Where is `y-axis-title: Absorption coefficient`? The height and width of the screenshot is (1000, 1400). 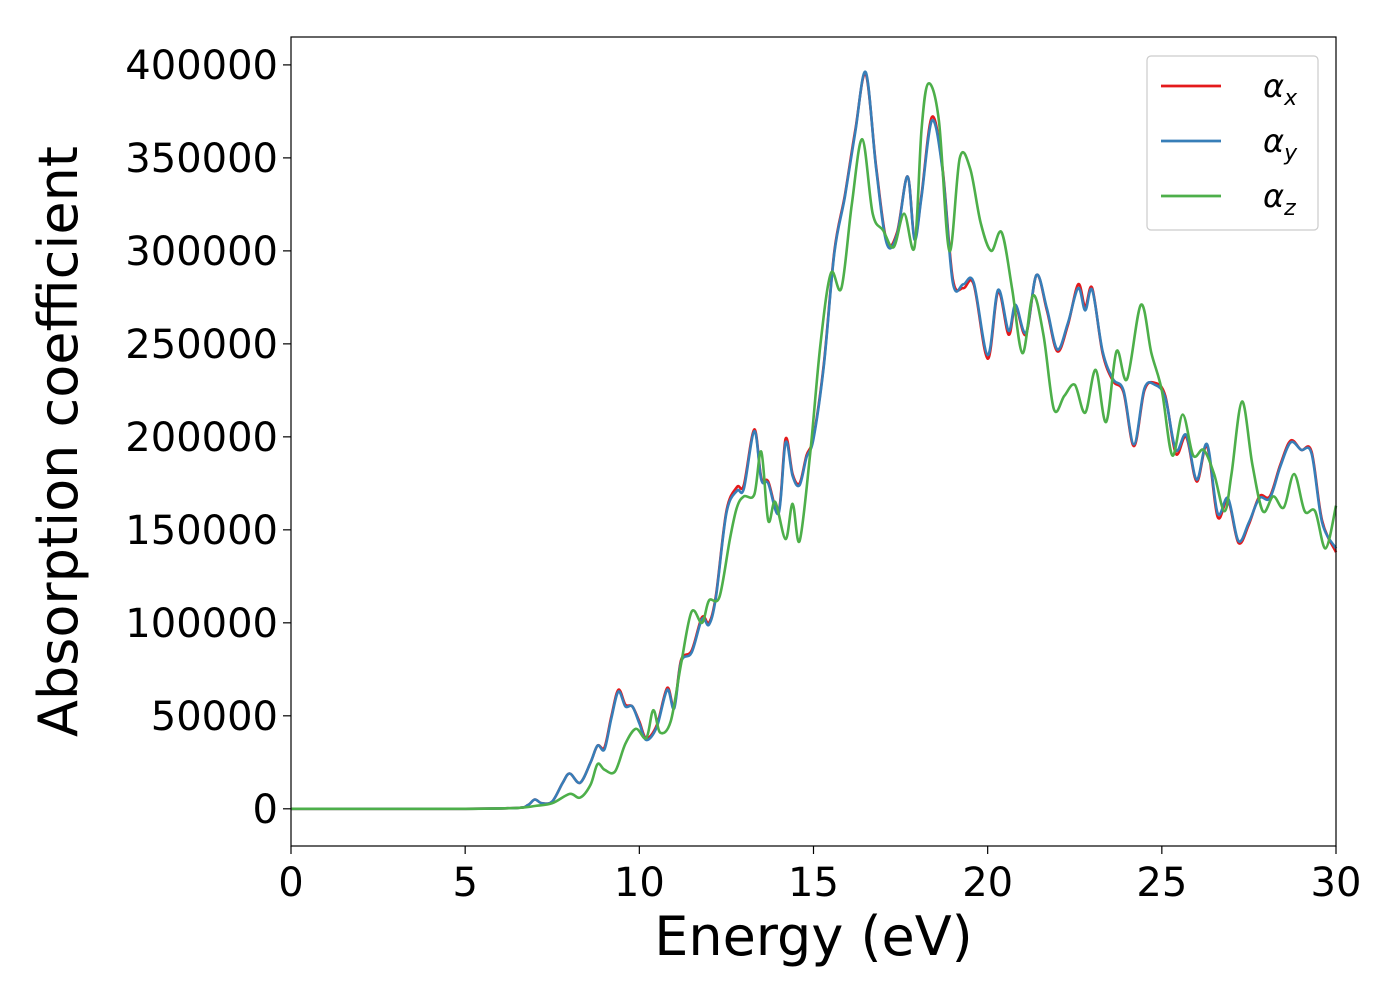
y-axis-title: Absorption coefficient is located at coordinates (58, 441).